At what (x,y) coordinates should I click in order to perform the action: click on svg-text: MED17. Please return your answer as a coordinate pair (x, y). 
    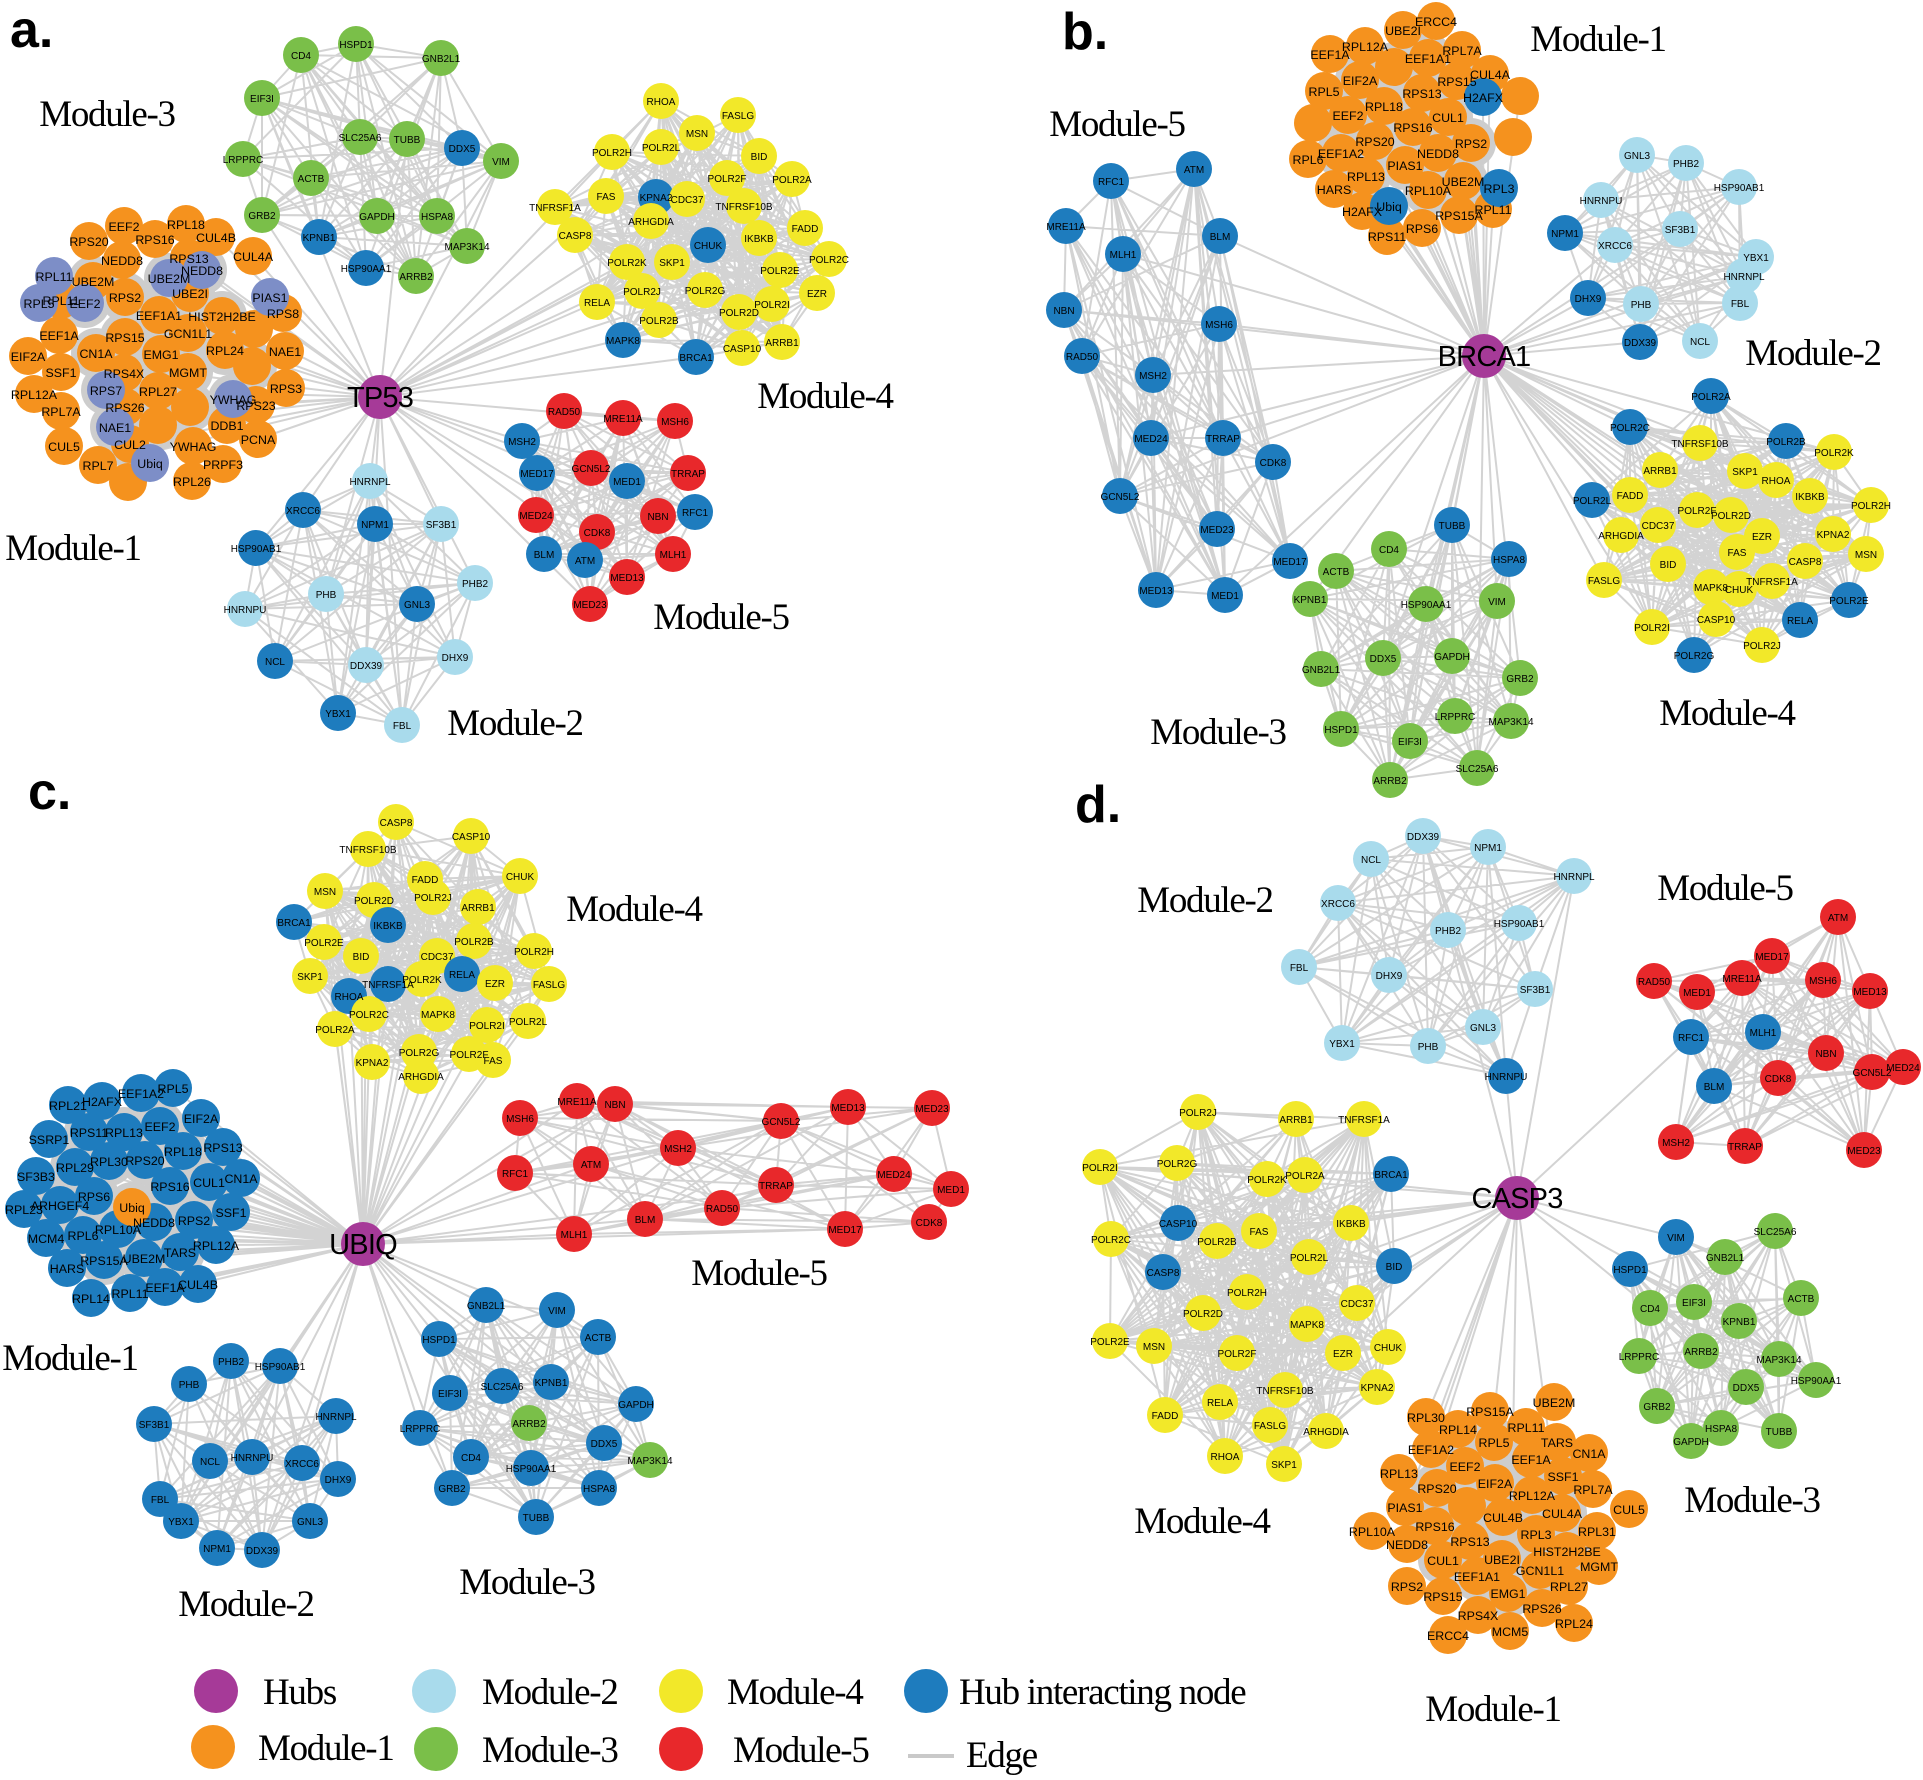
    Looking at the image, I should click on (1290, 562).